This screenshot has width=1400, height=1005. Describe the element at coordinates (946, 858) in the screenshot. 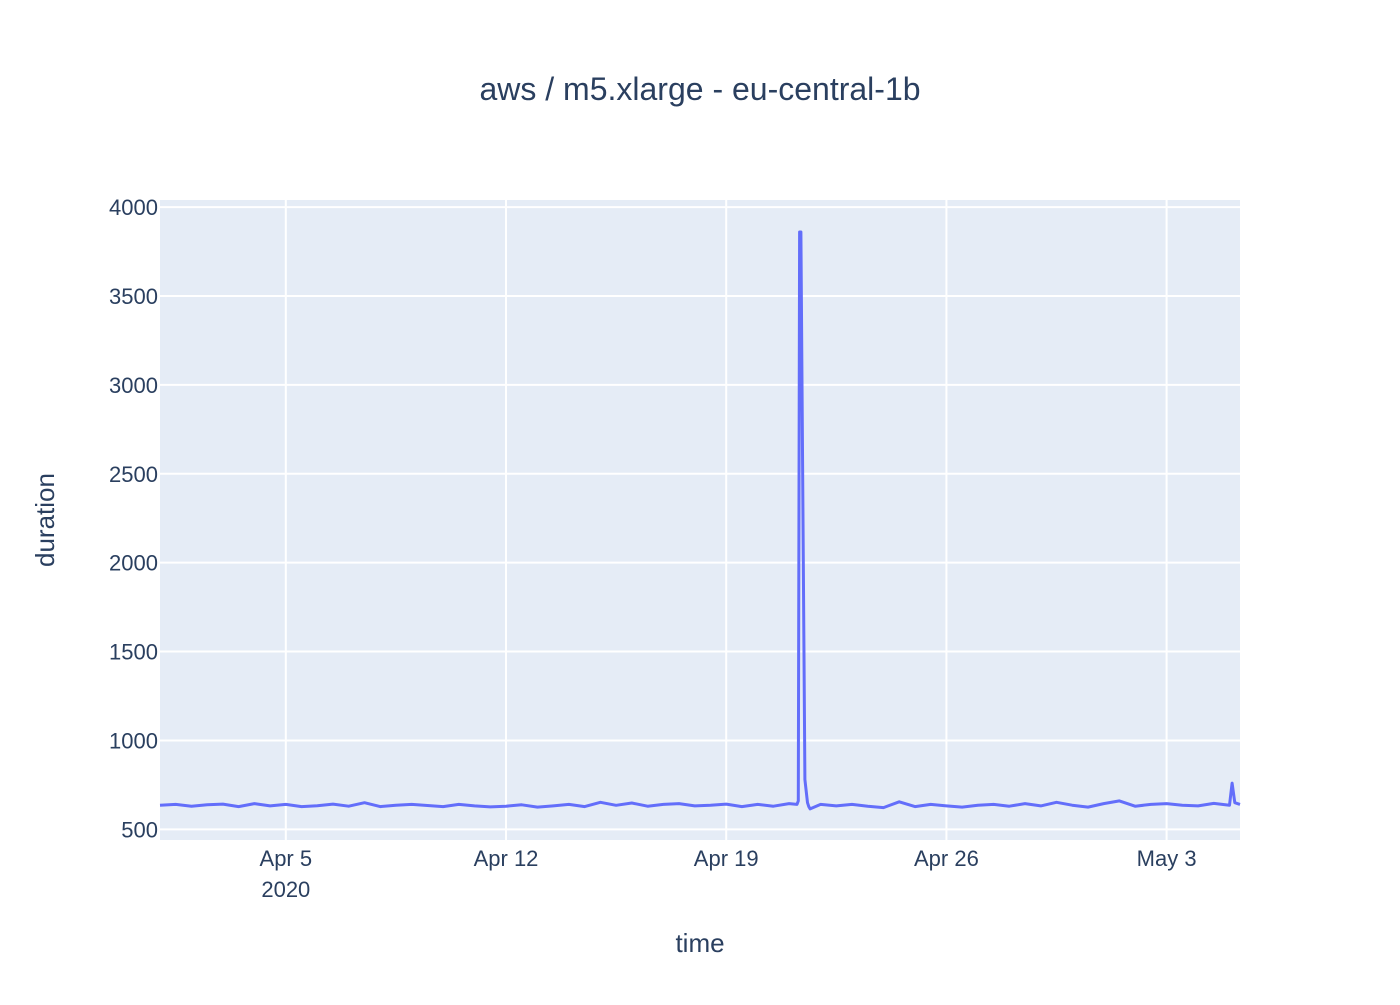

I see `x-tick-label: Apr 26` at that location.